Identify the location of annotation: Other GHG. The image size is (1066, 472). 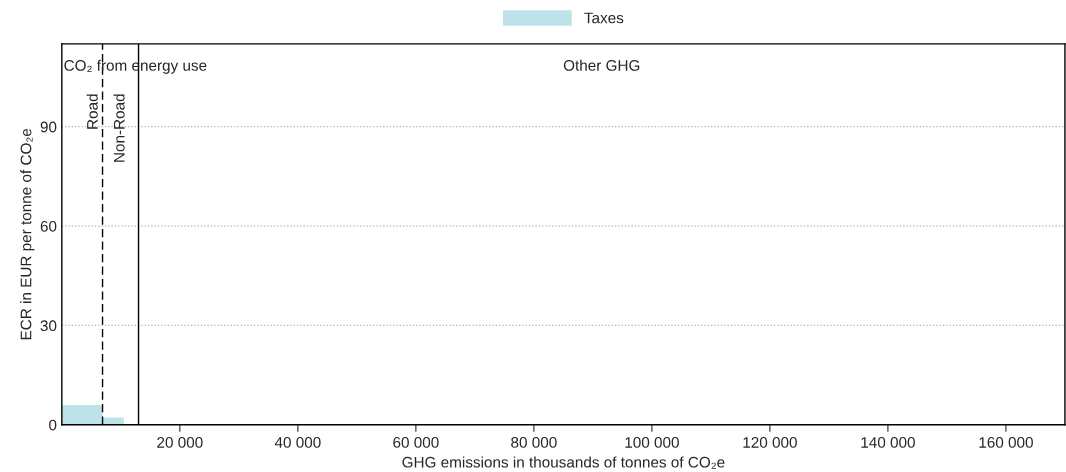
(601, 65).